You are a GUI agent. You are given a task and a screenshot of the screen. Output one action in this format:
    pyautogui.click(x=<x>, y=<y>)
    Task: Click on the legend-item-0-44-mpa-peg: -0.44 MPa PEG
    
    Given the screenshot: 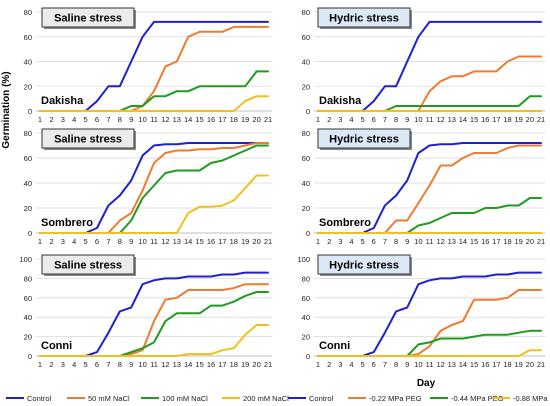 What is the action you would take?
    pyautogui.click(x=467, y=398)
    